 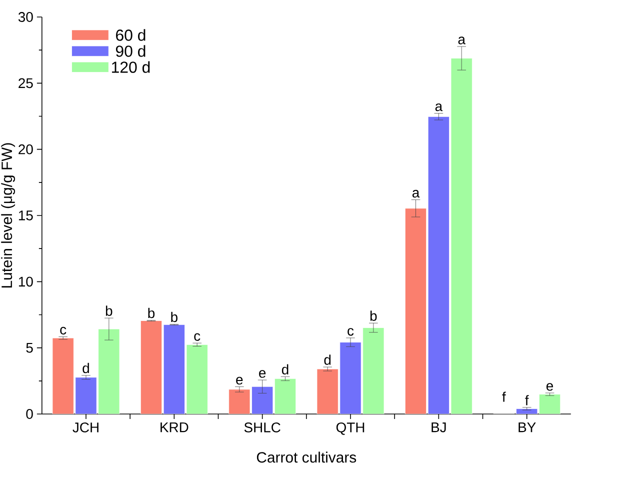 What do you see at coordinates (131, 35) in the screenshot?
I see `legend-label: 60 d` at bounding box center [131, 35].